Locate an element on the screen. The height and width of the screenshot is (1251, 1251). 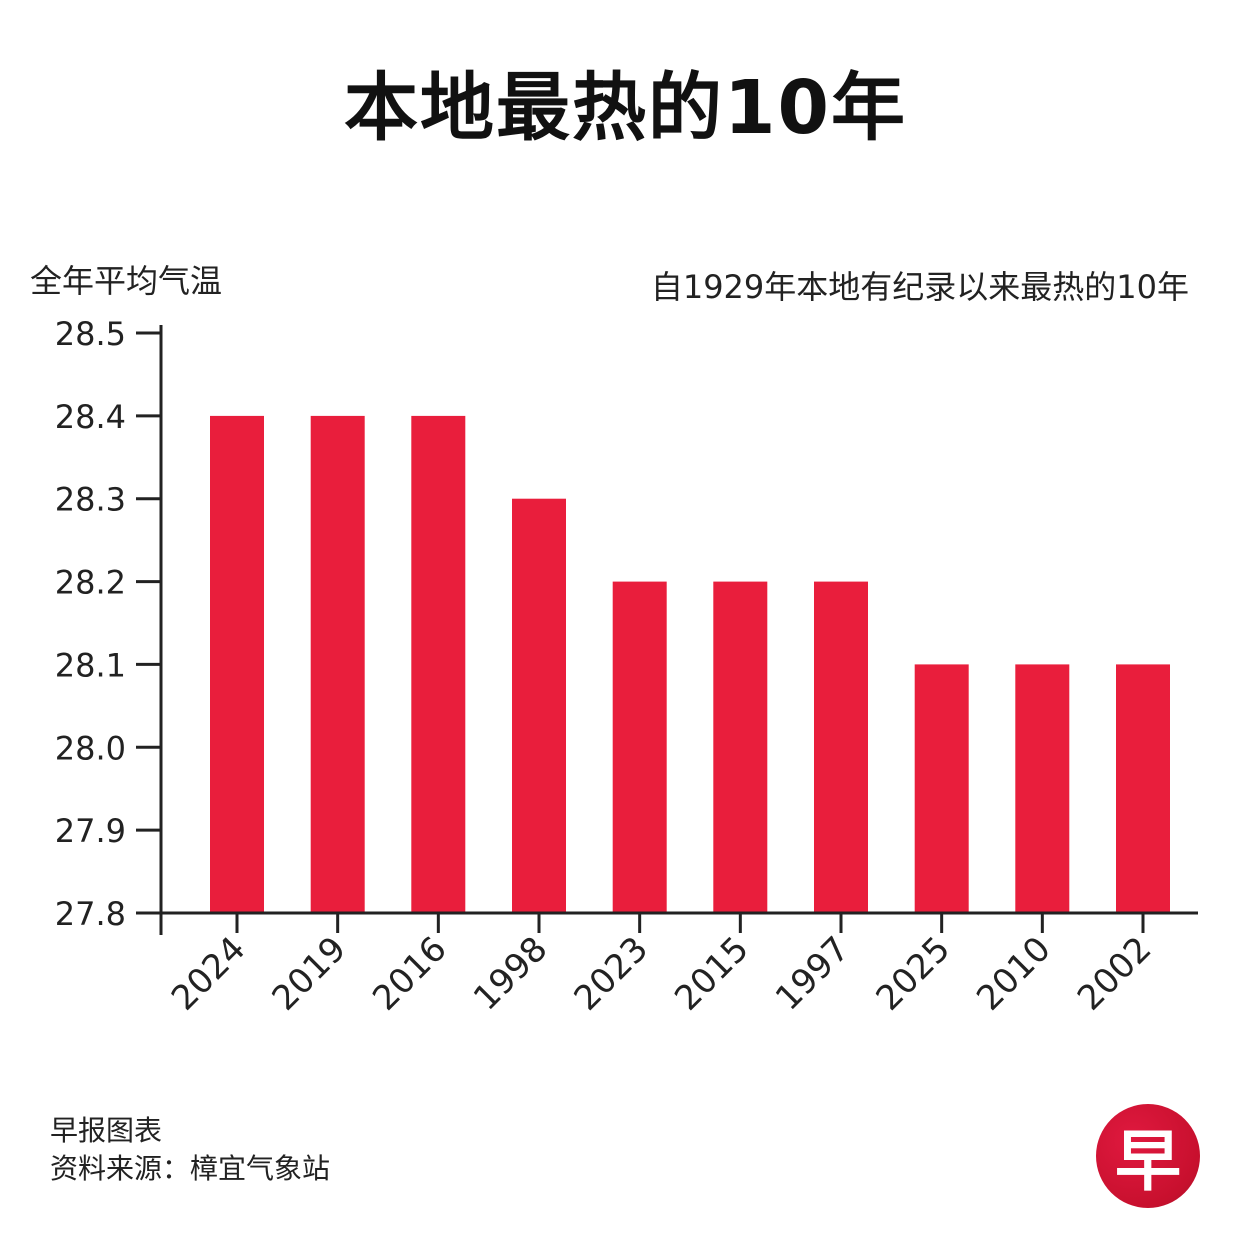
x-tick-label-2015: 2015 is located at coordinates (711, 973).